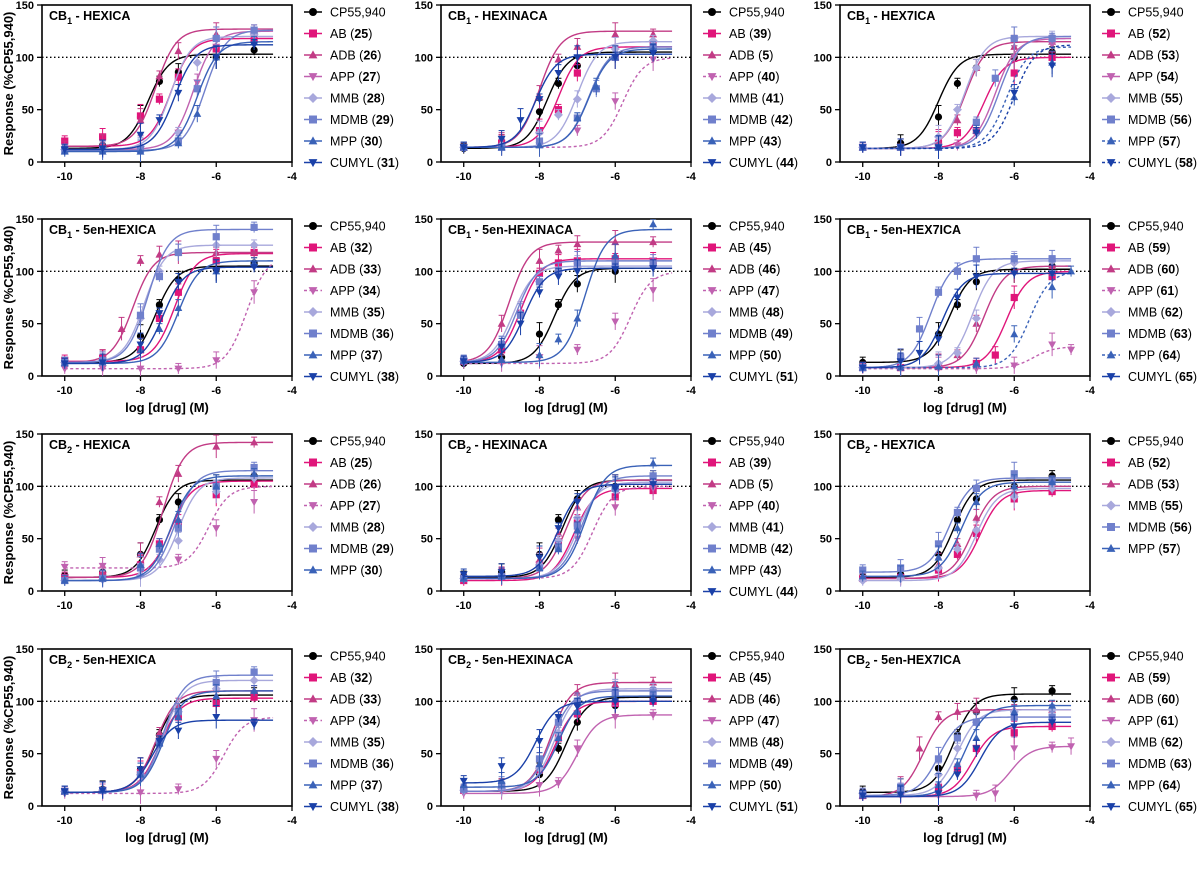 The image size is (1200, 875). What do you see at coordinates (364, 377) in the screenshot?
I see `legend-label: CUMYL (38)` at bounding box center [364, 377].